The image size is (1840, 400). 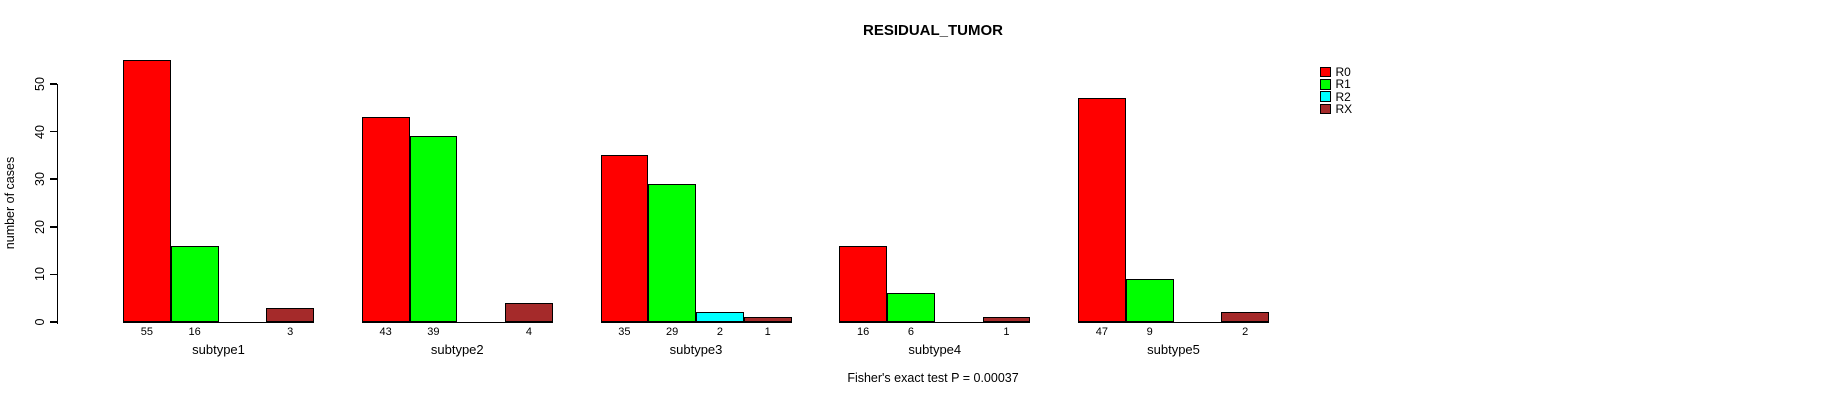 I want to click on bar-r2-subtype3, so click(x=720, y=317).